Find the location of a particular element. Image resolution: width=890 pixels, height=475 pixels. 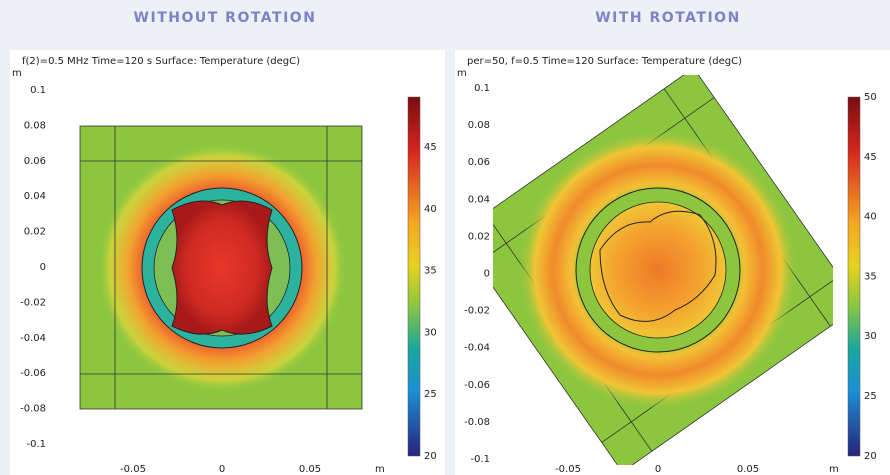

panel-header: WITH ROTATION is located at coordinates (668, 18).